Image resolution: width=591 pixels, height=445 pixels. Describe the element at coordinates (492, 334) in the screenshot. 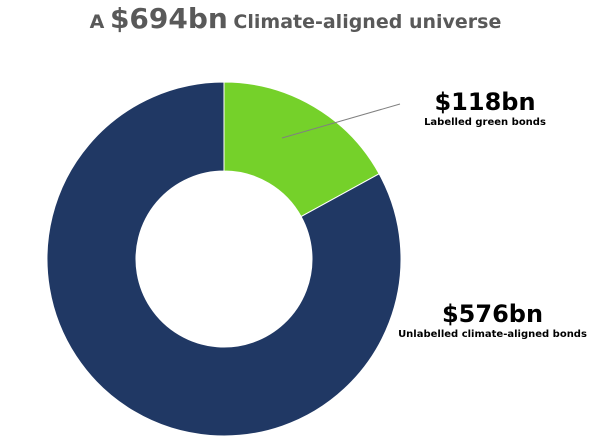

I see `slice-name-navy: Unlabelled climate-aligned bonds` at that location.